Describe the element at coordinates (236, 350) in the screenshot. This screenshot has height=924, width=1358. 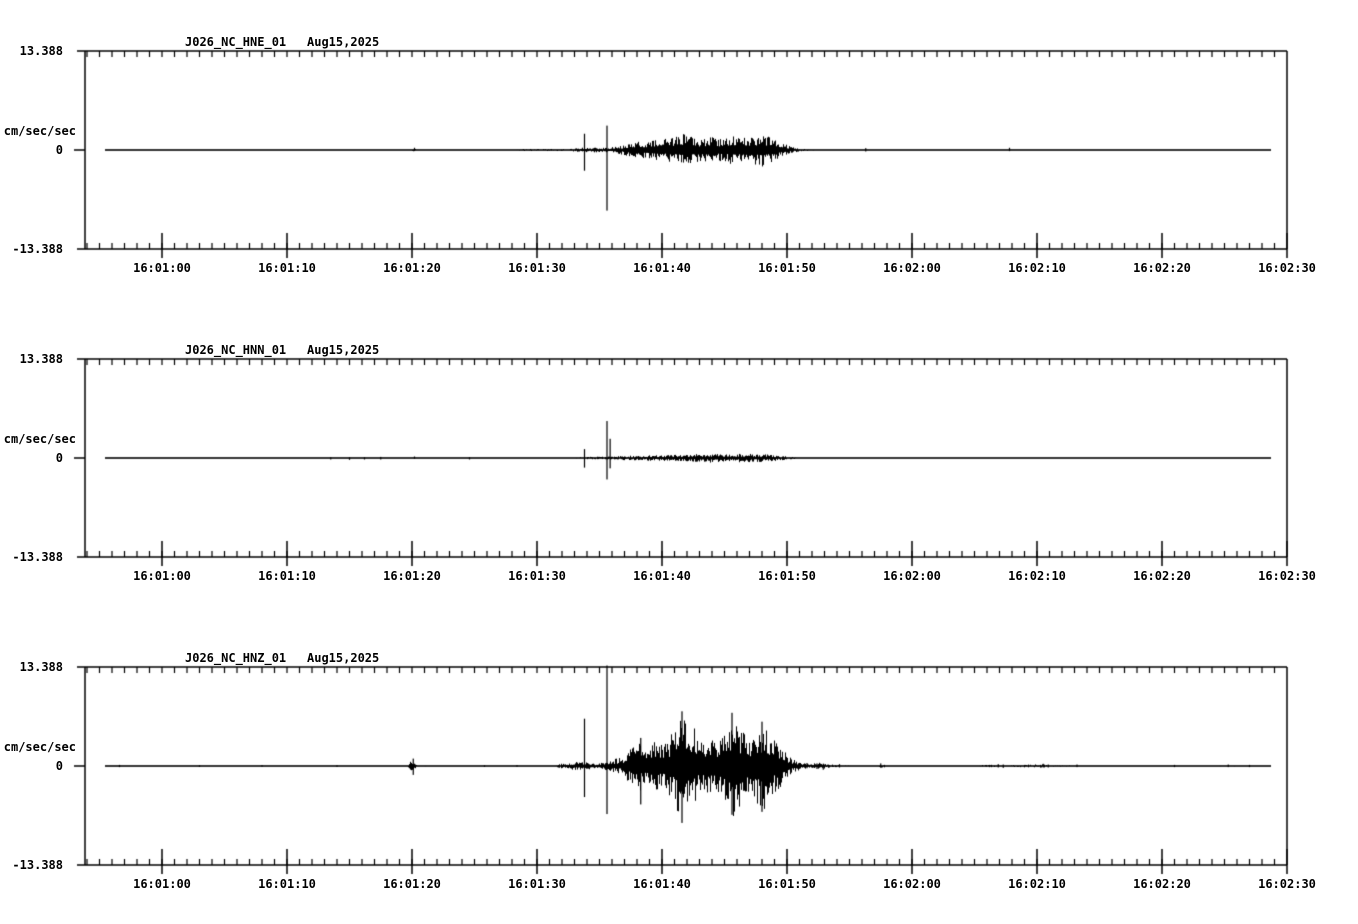
I see `panel-title: J026_NC_HNN_01` at that location.